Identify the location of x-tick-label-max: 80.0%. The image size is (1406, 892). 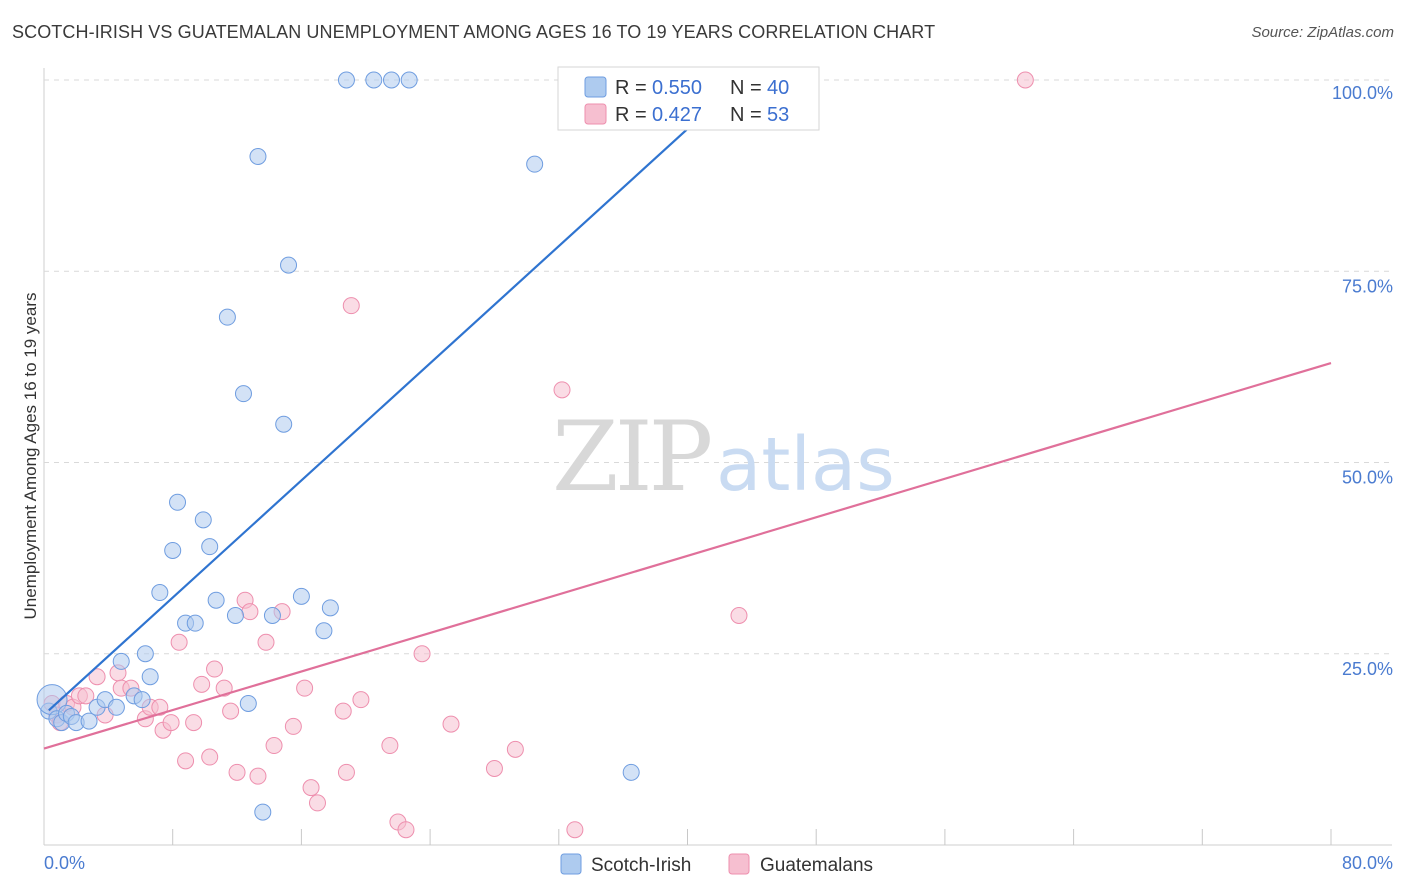
(1367, 863).